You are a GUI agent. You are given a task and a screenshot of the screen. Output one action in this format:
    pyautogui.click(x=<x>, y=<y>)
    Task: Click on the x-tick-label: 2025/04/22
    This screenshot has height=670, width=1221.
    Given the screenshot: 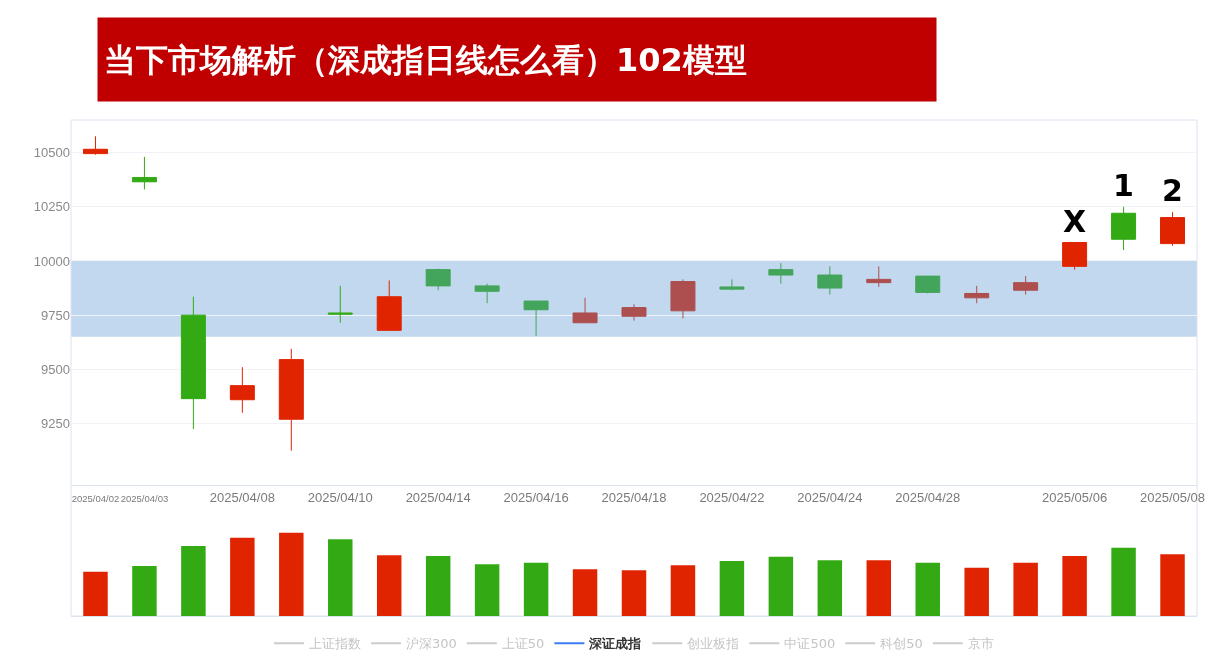 What is the action you would take?
    pyautogui.click(x=732, y=497)
    